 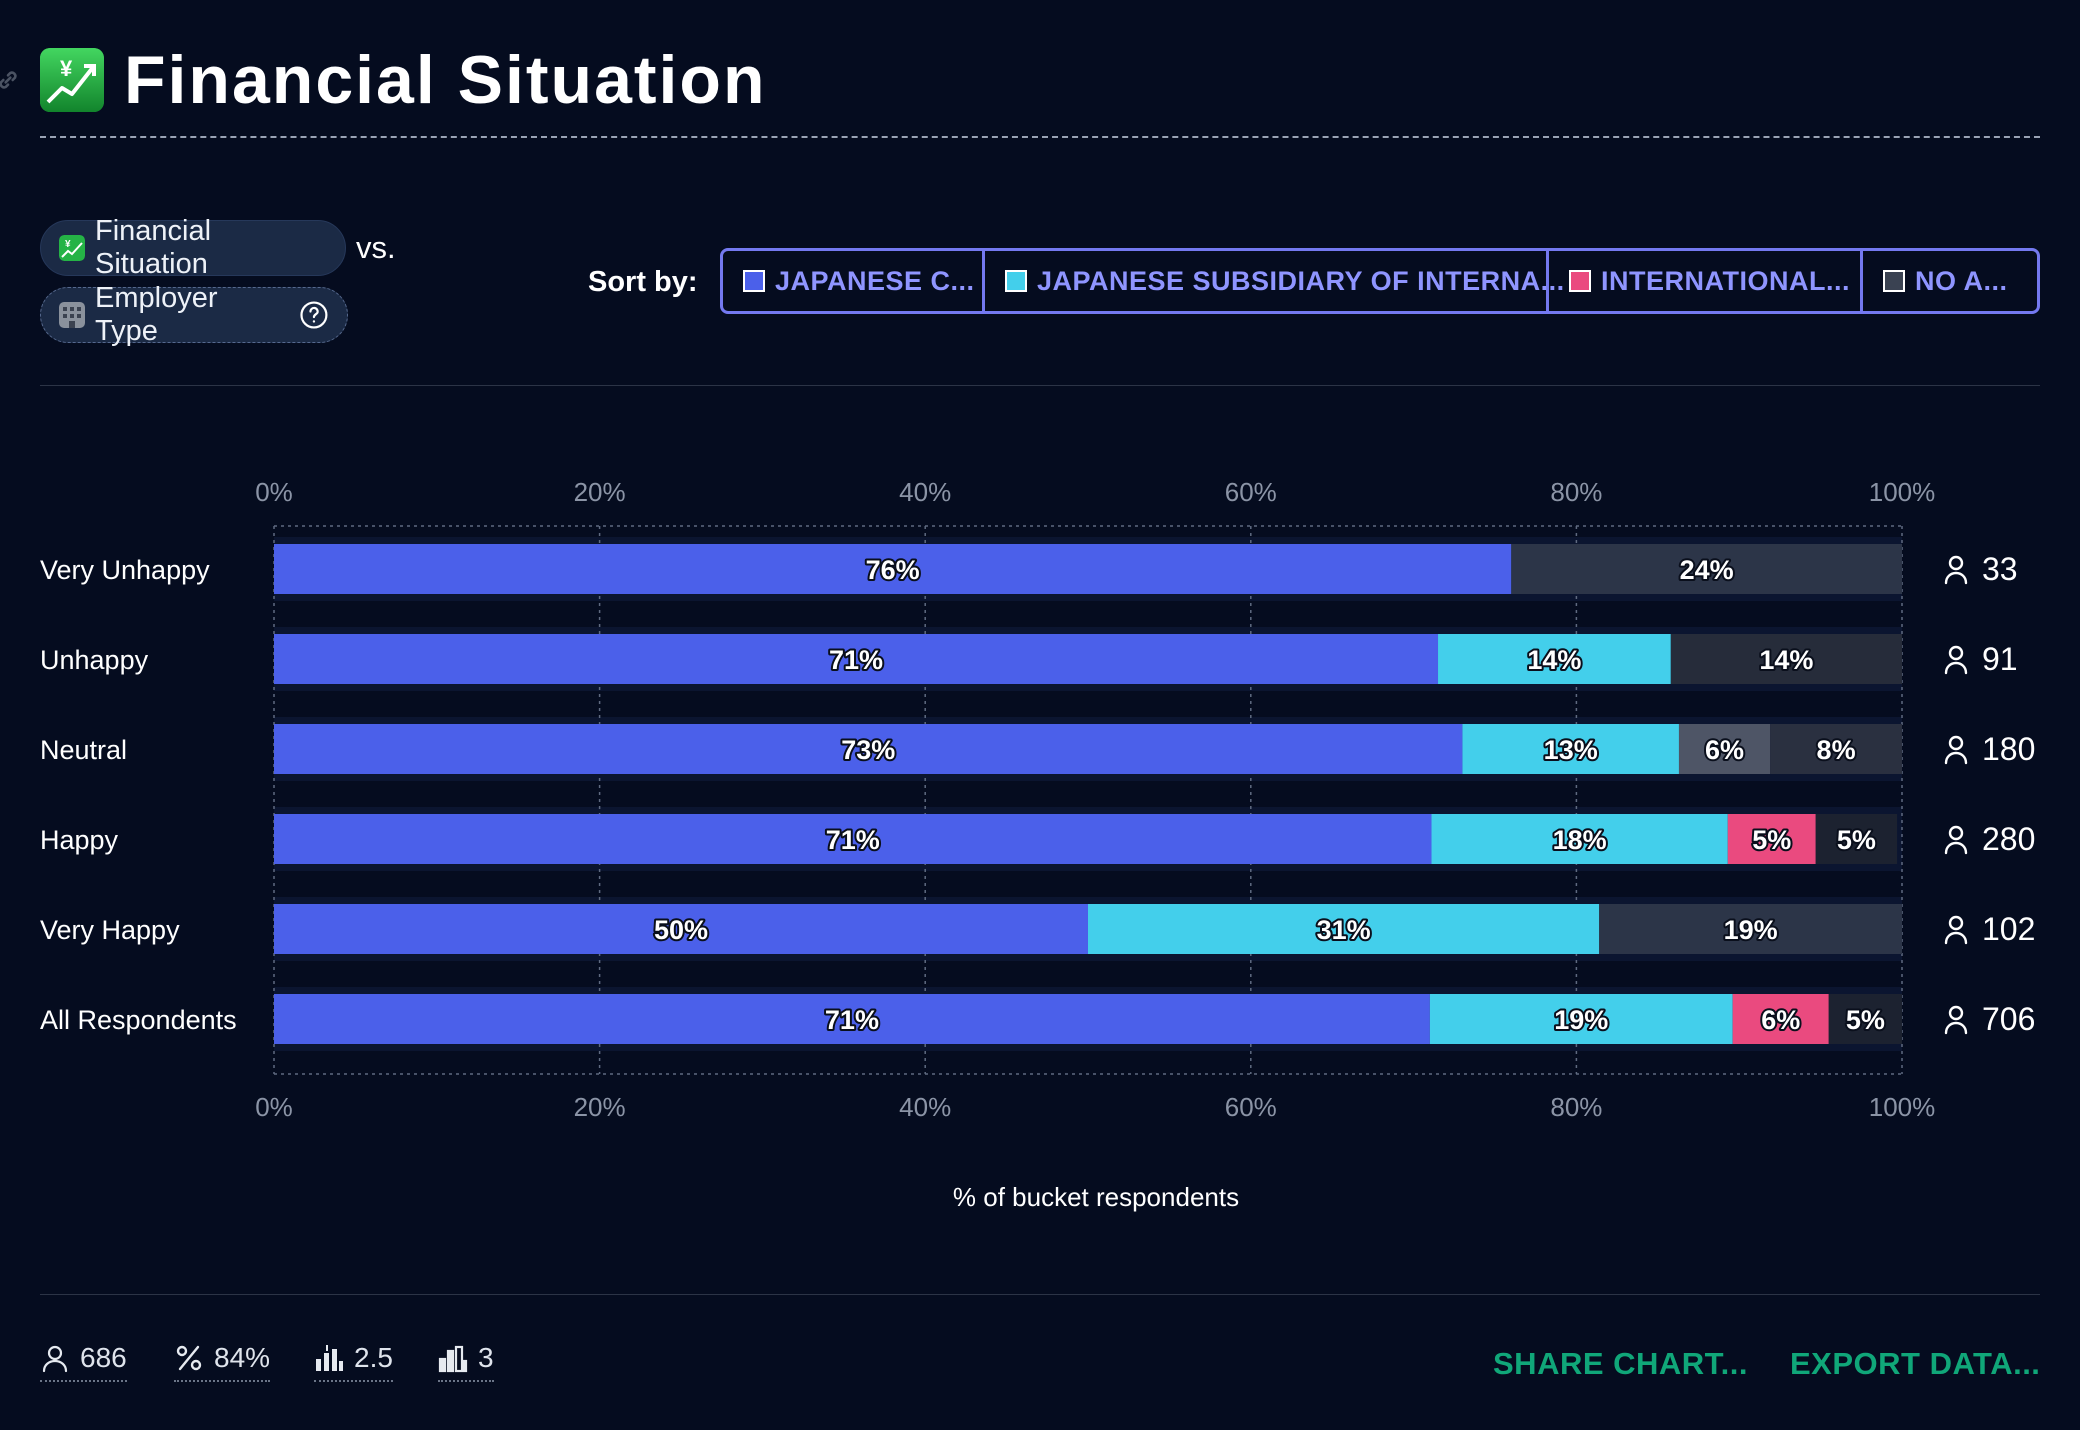 What do you see at coordinates (110, 930) in the screenshot?
I see `category-label: Very Happy` at bounding box center [110, 930].